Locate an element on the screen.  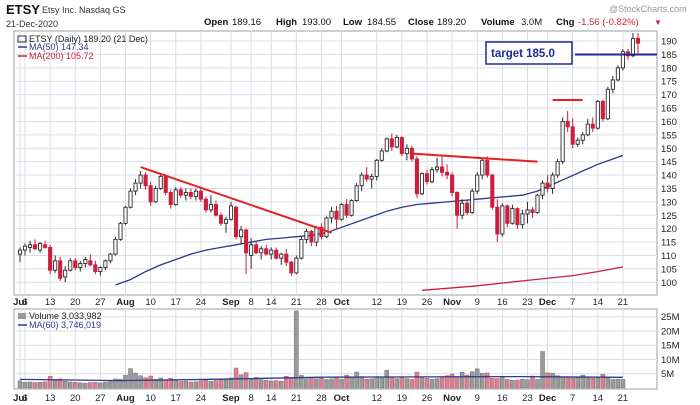
x-tick-label: 14 is located at coordinates (271, 398).